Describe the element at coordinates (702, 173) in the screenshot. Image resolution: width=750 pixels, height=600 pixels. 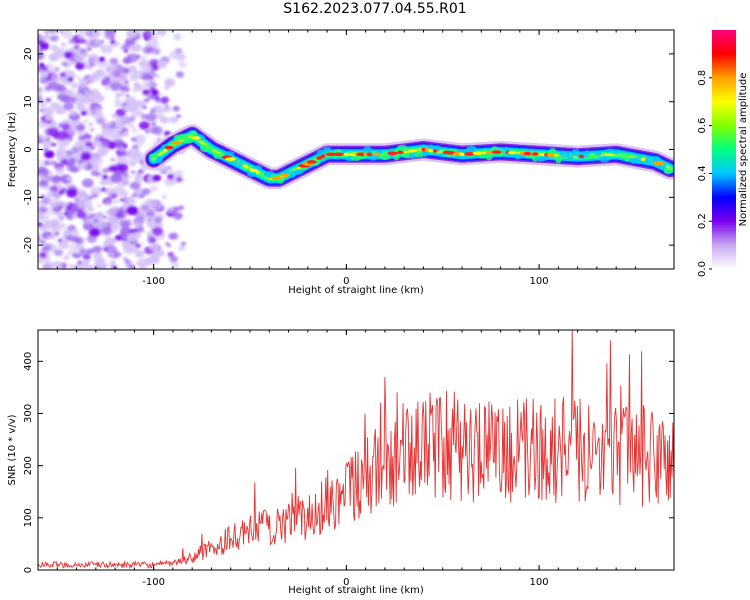
I see `colorbar-tick-label: 0.4` at that location.